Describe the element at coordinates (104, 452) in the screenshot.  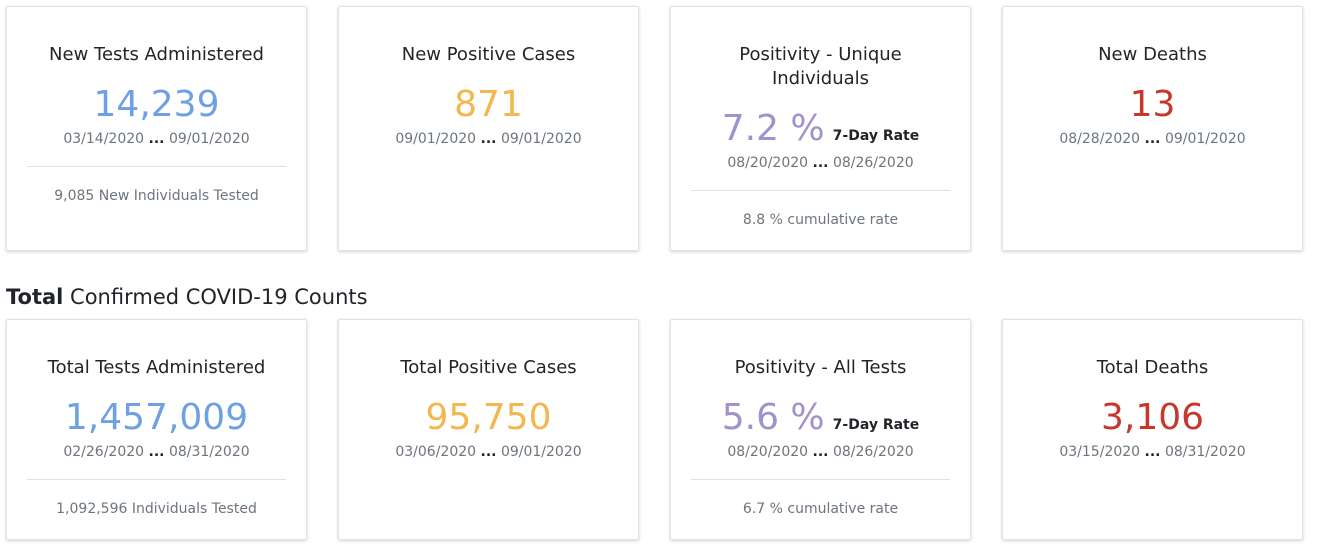
I see `date-start: 02/26/2020` at that location.